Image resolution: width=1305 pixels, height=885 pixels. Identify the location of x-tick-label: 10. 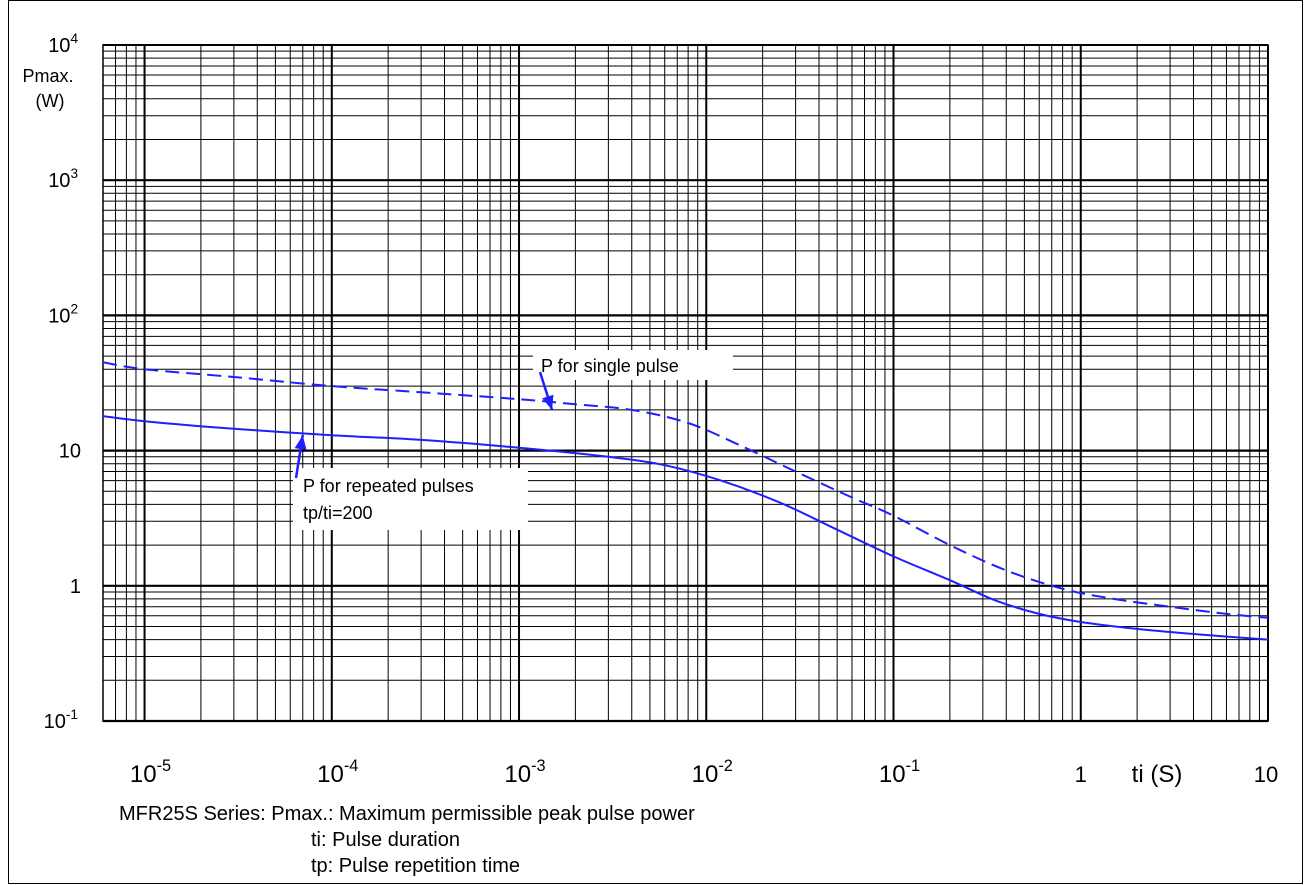
(1266, 774).